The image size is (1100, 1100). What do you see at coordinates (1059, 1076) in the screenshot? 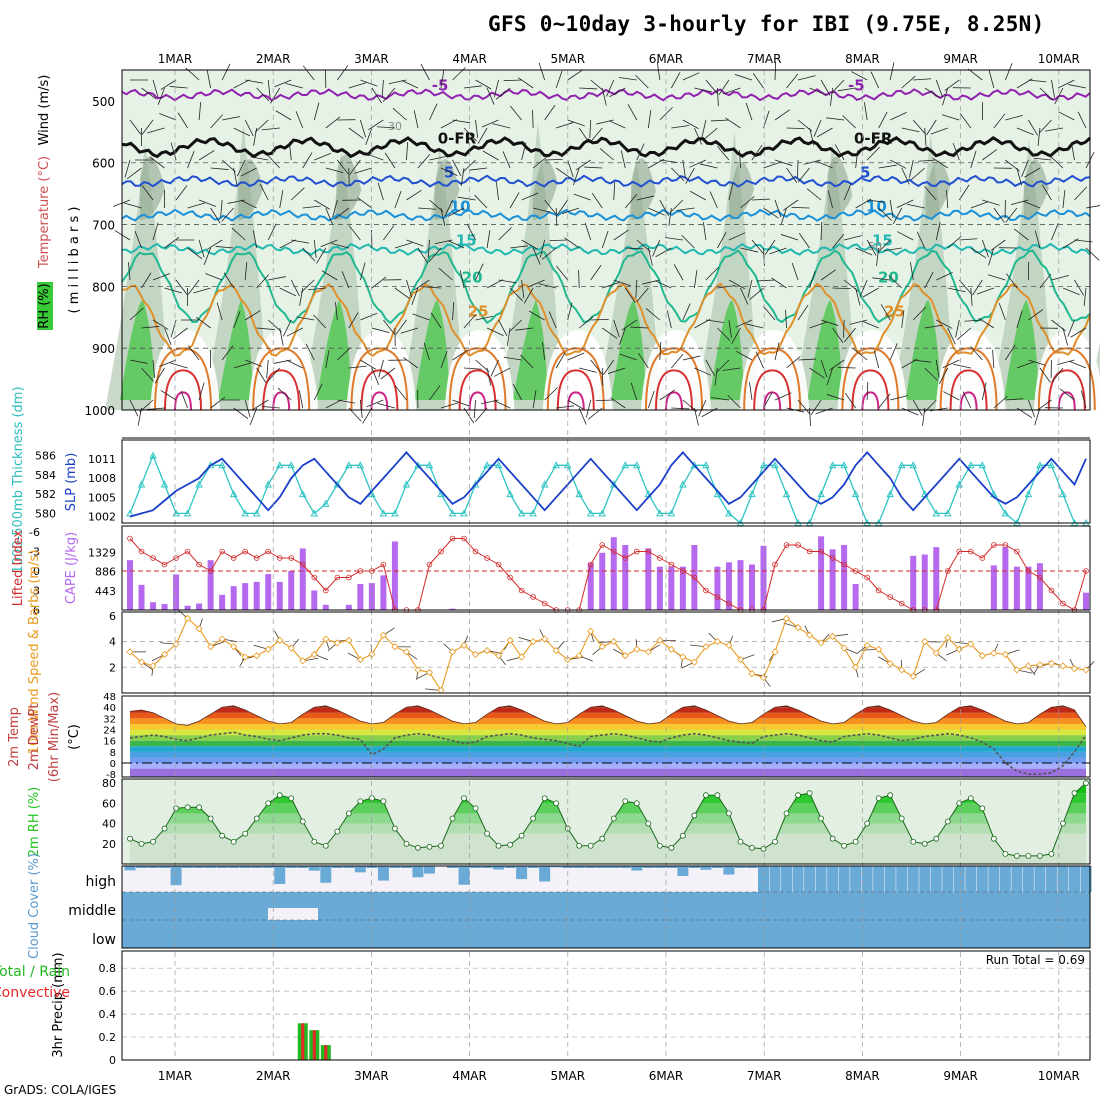
I see `date-label-bottom: 10MAR` at bounding box center [1059, 1076].